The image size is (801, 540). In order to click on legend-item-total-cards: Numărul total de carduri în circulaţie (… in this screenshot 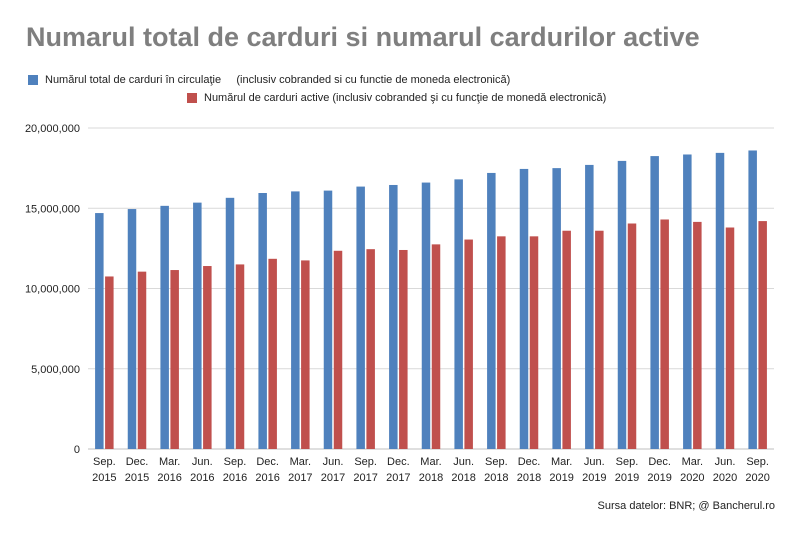, I will do `click(269, 80)`.